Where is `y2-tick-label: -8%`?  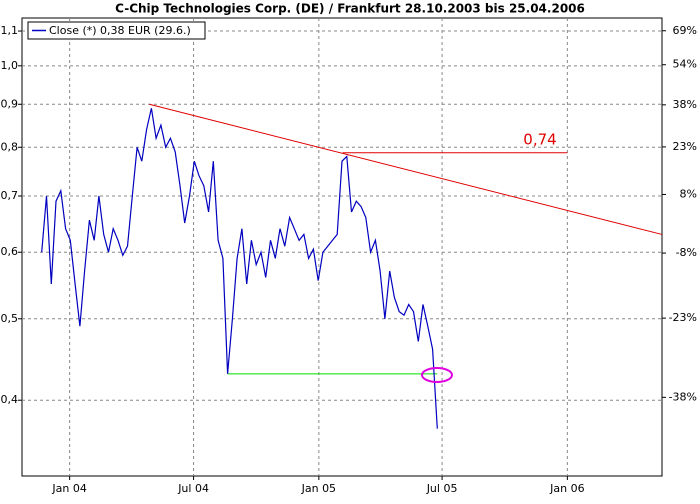 y2-tick-label: -8% is located at coordinates (686, 252).